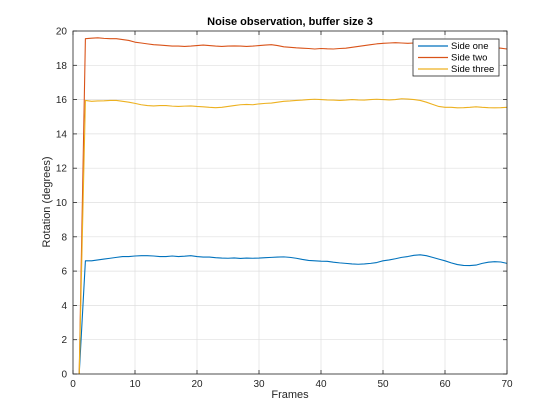  What do you see at coordinates (383, 384) in the screenshot?
I see `x-tick-label: 50` at bounding box center [383, 384].